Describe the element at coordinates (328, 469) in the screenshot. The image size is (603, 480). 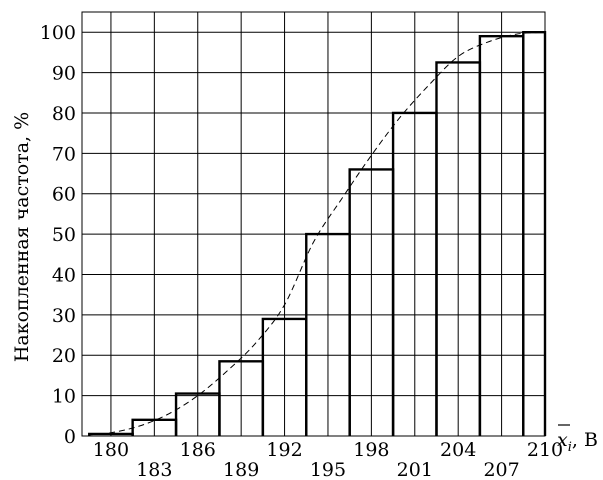
I see `x-tick-label: 195` at that location.